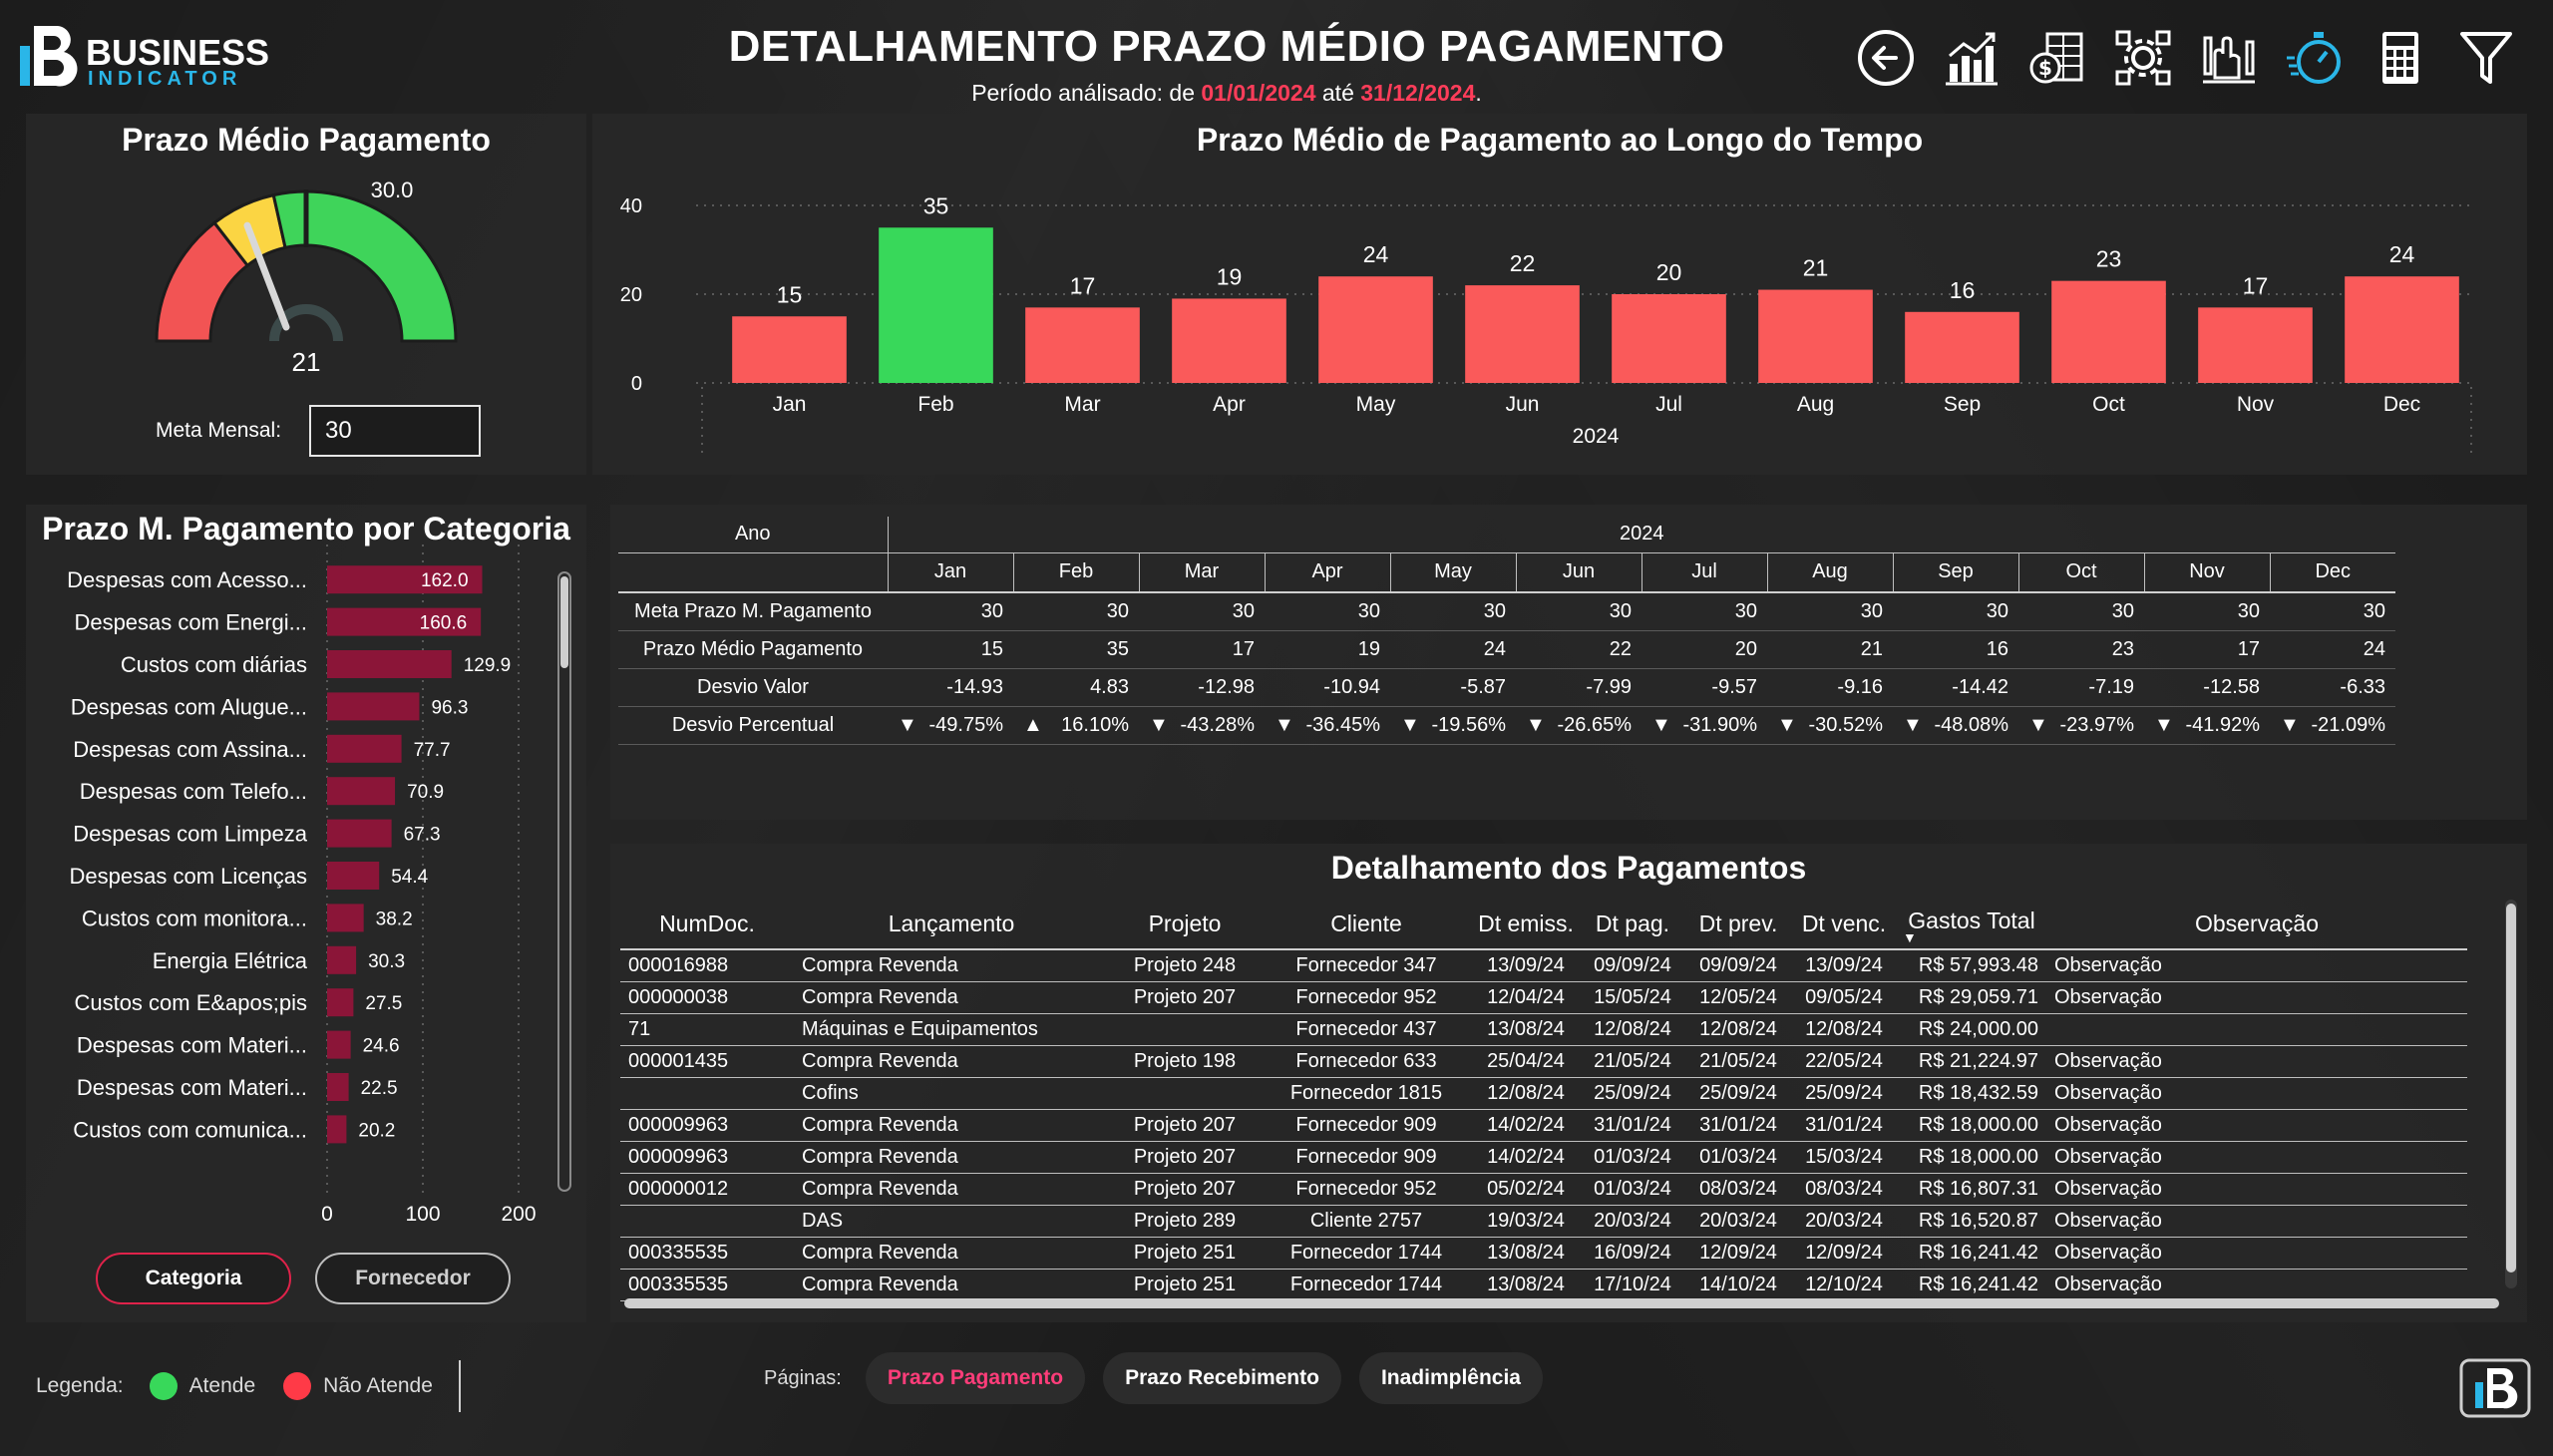  I want to click on logo-b-icon, so click(49, 56).